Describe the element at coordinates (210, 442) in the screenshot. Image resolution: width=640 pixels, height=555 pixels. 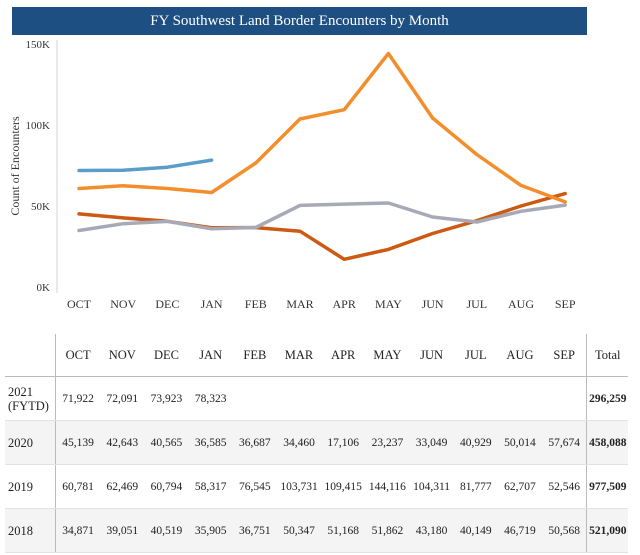
I see `table-cell: 36,585` at that location.